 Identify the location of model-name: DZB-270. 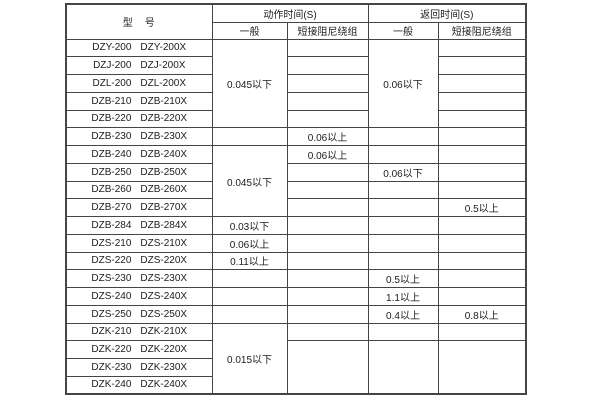
(111, 208).